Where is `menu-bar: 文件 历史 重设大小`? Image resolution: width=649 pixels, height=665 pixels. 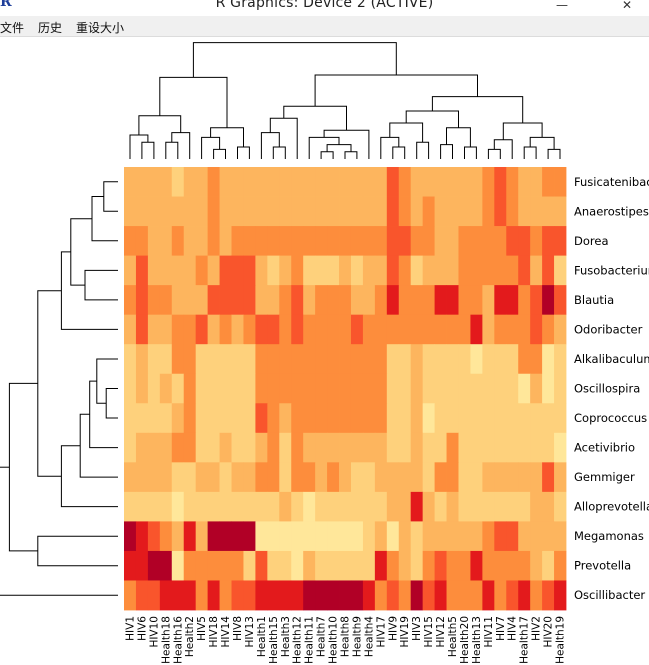 menu-bar: 文件 历史 重设大小 is located at coordinates (324, 26).